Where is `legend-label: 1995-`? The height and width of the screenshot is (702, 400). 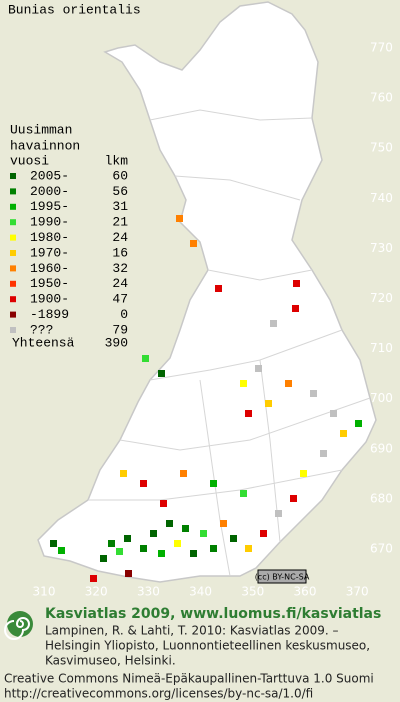 legend-label: 1995- is located at coordinates (49, 206).